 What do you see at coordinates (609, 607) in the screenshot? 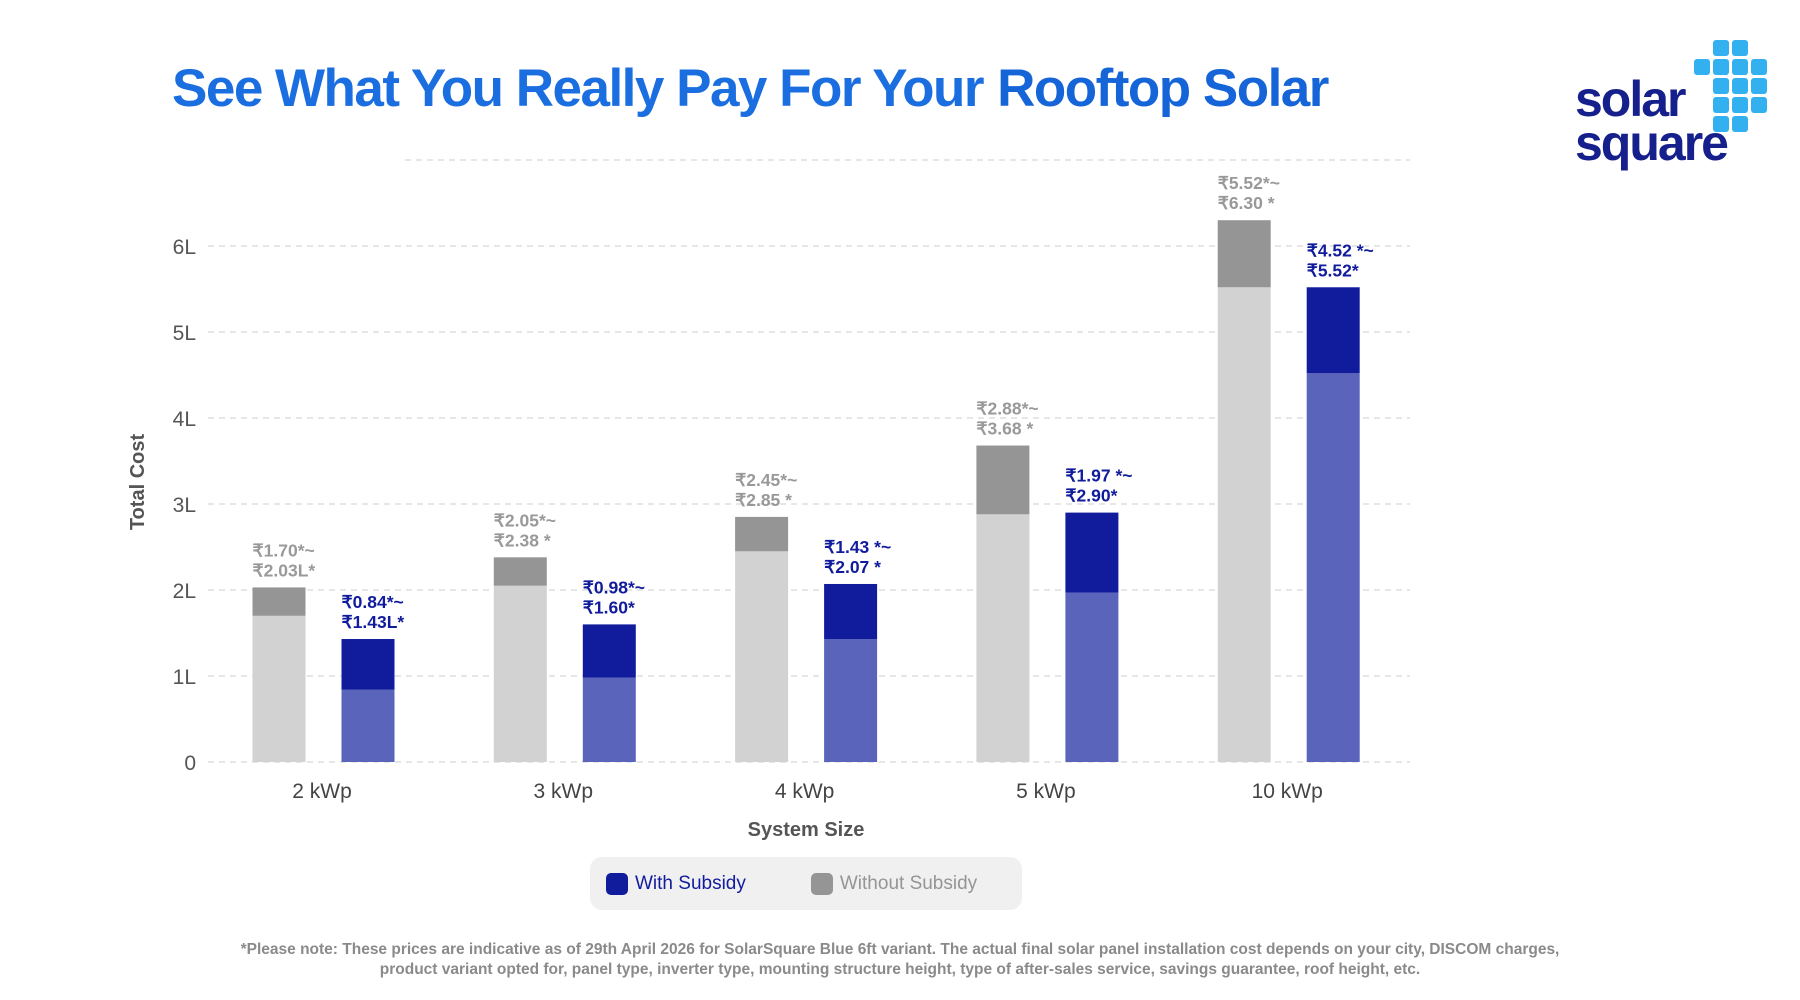
I see `data-label: ₹1.60*` at bounding box center [609, 607].